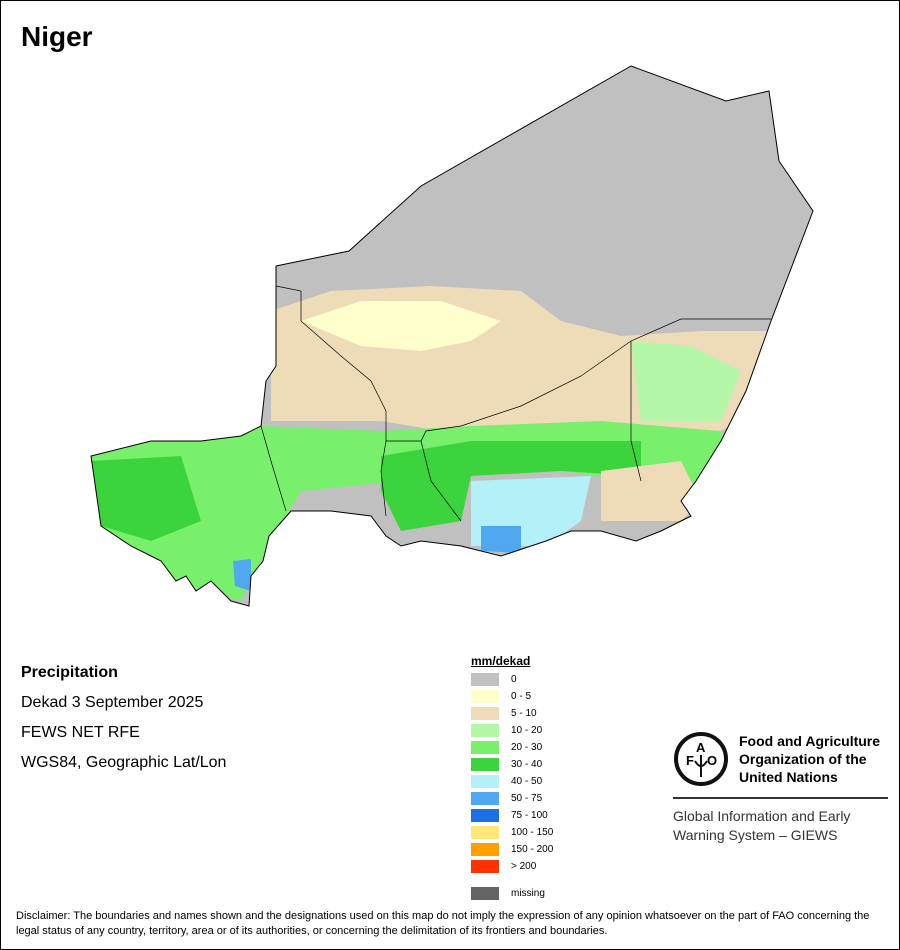  I want to click on info-source: FEWS NET RFE, so click(80, 732).